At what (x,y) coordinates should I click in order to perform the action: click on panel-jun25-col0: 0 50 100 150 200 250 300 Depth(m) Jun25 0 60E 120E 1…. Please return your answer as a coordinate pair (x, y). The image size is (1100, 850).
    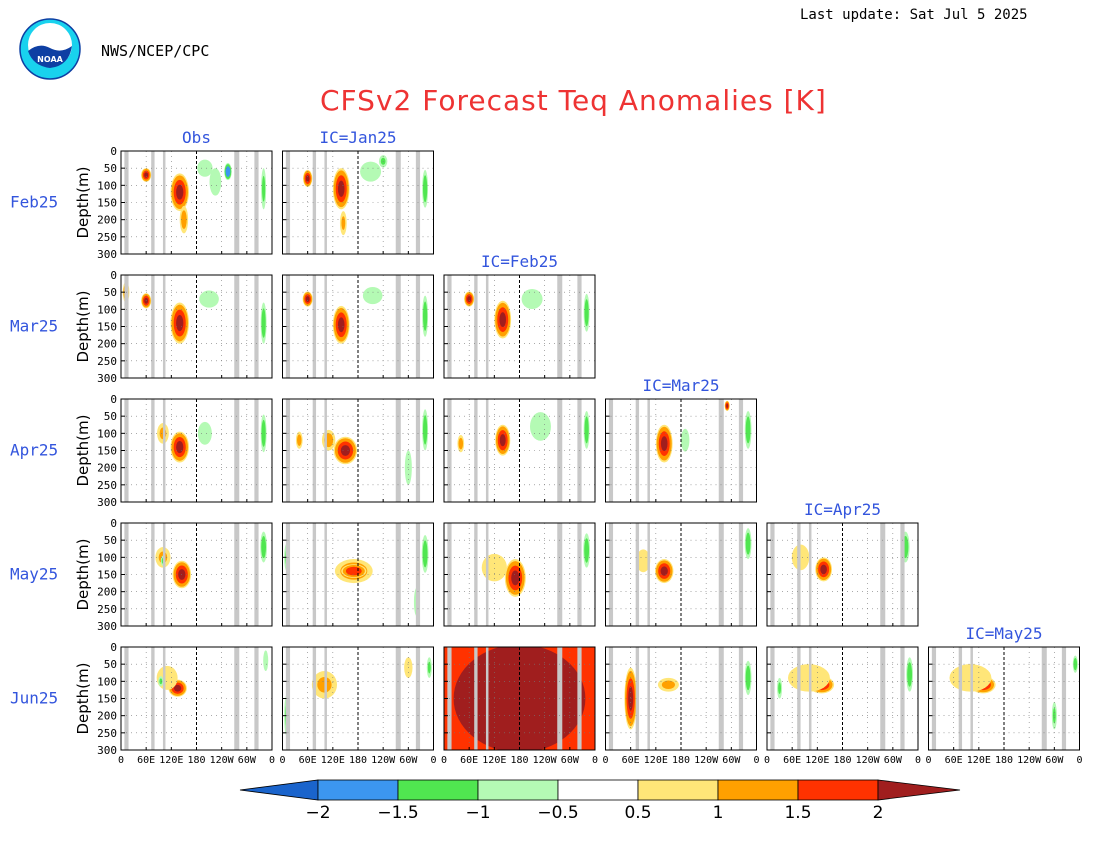
    Looking at the image, I should click on (142, 703).